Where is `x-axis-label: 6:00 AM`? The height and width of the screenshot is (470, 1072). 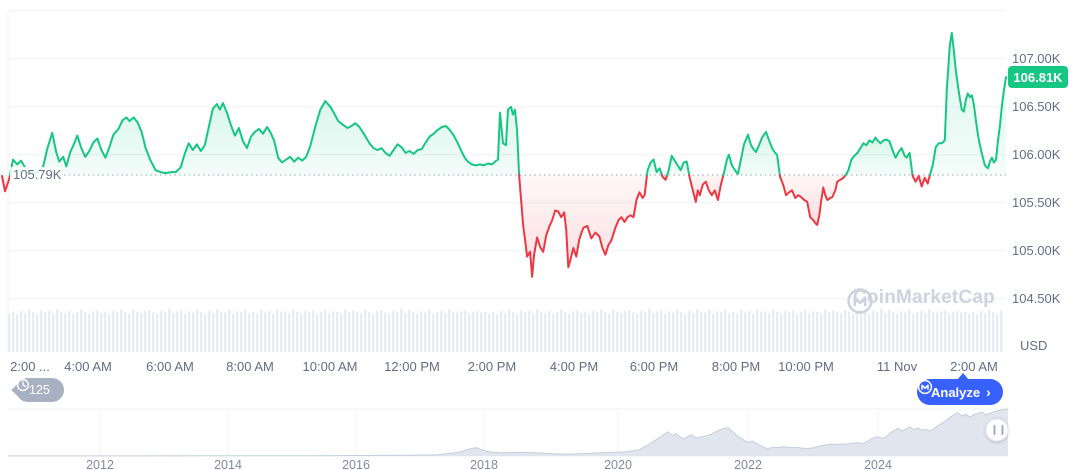 x-axis-label: 6:00 AM is located at coordinates (170, 366).